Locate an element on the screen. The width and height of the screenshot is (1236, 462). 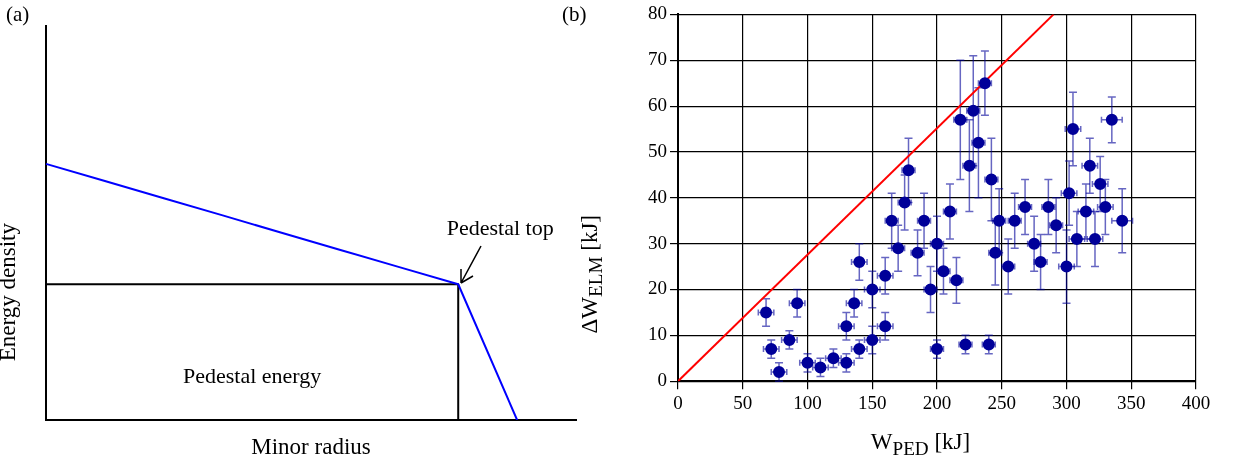
chart-title: (b) is located at coordinates (574, 14).